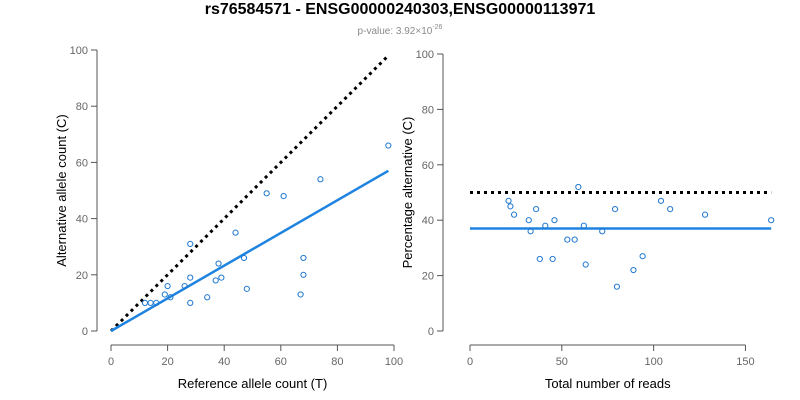 This screenshot has width=800, height=400. I want to click on left-y-tick-label: 60, so click(82, 163).